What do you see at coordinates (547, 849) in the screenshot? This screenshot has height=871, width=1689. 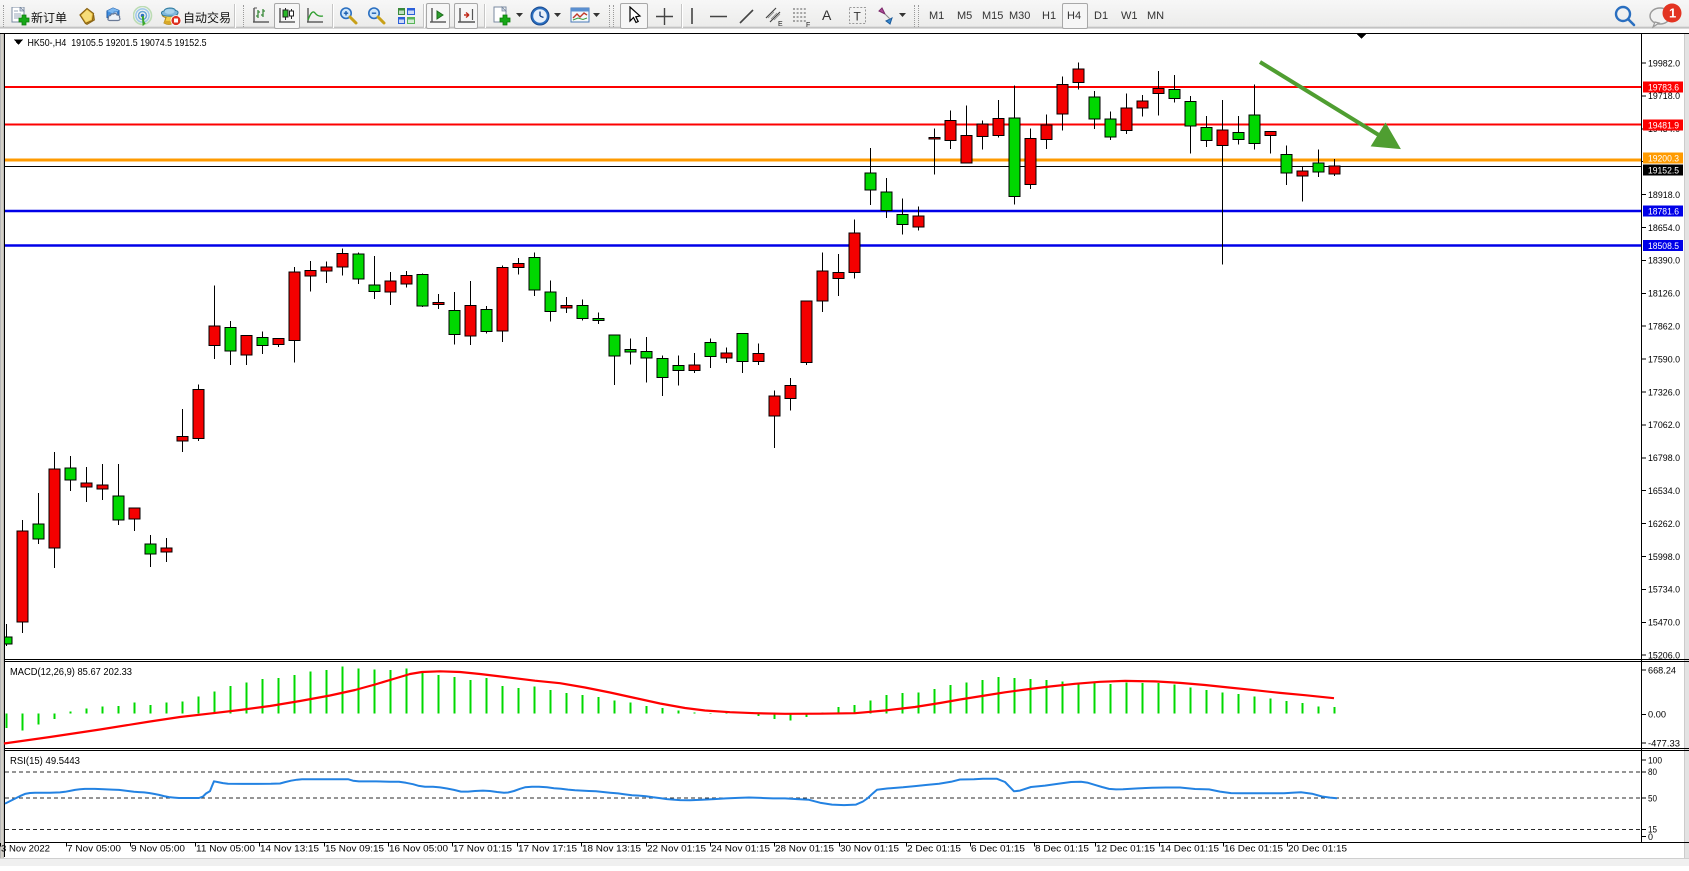 I see `svg-text: 17 Nov 17:15` at bounding box center [547, 849].